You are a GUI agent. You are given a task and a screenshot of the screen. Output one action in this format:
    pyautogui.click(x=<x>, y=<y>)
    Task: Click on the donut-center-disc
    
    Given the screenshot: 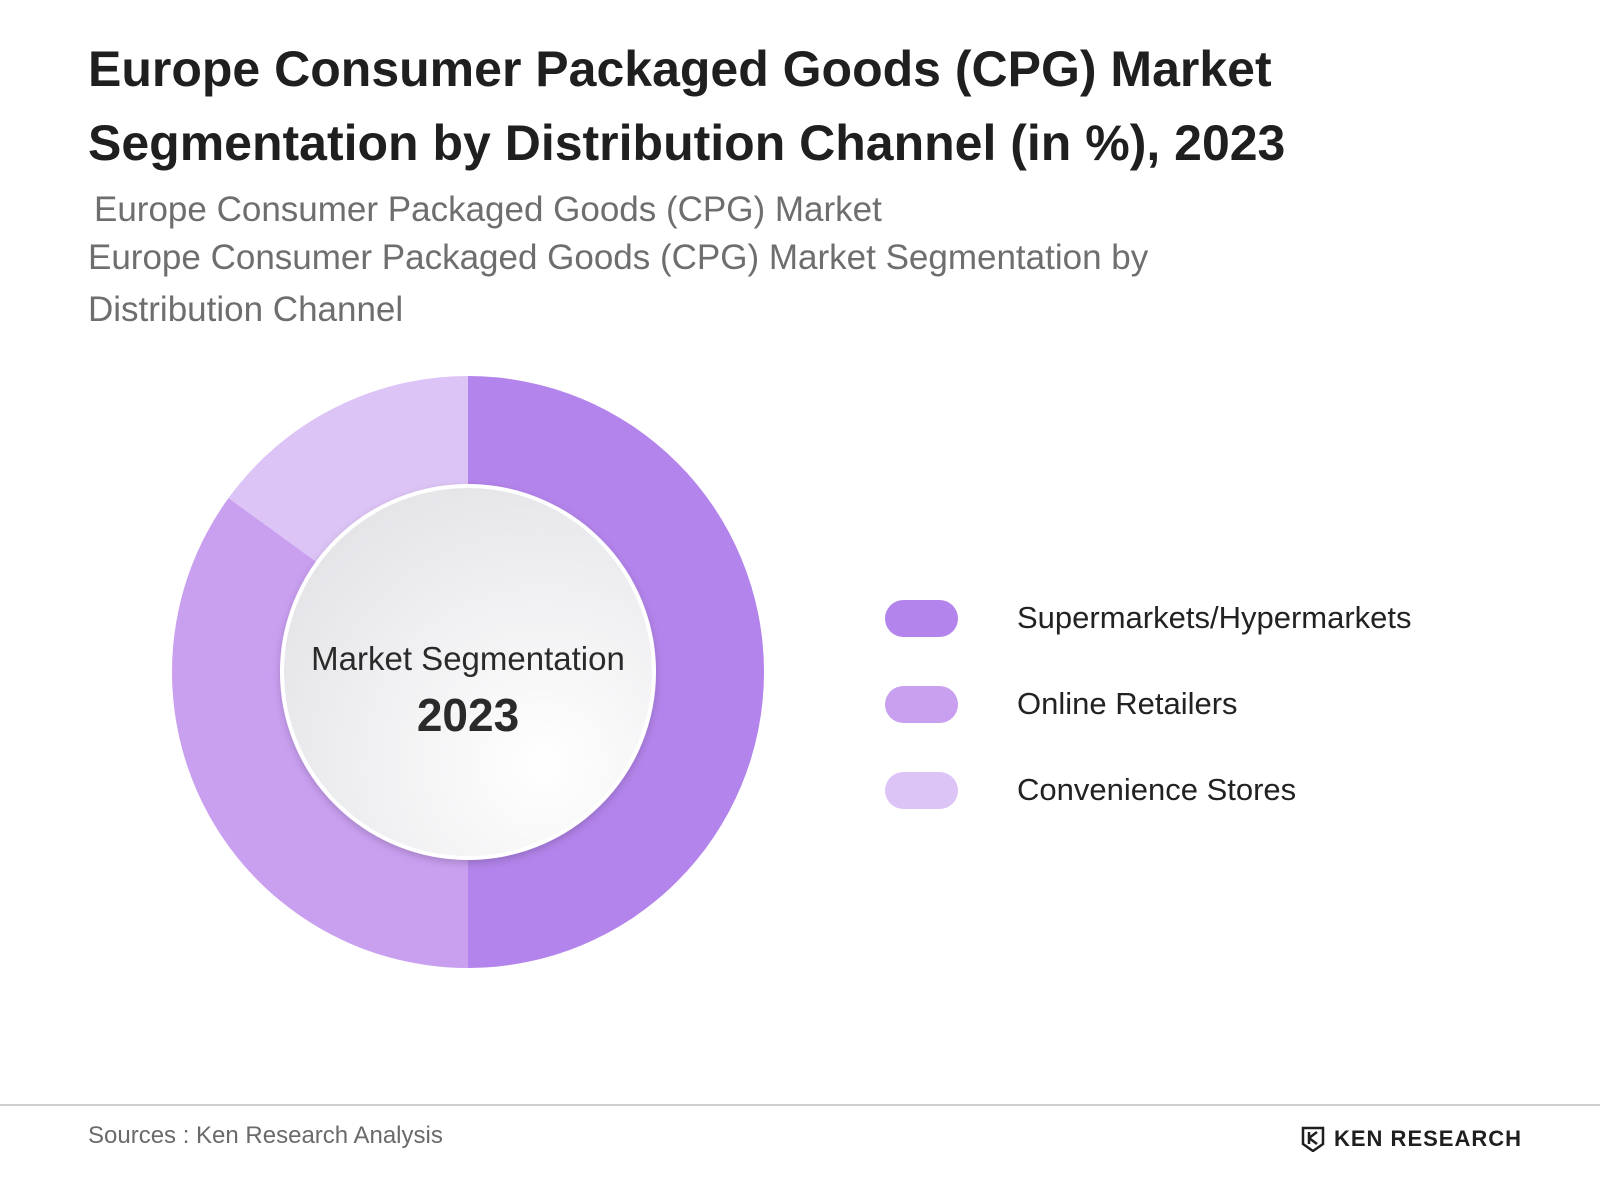 What is the action you would take?
    pyautogui.click(x=468, y=672)
    